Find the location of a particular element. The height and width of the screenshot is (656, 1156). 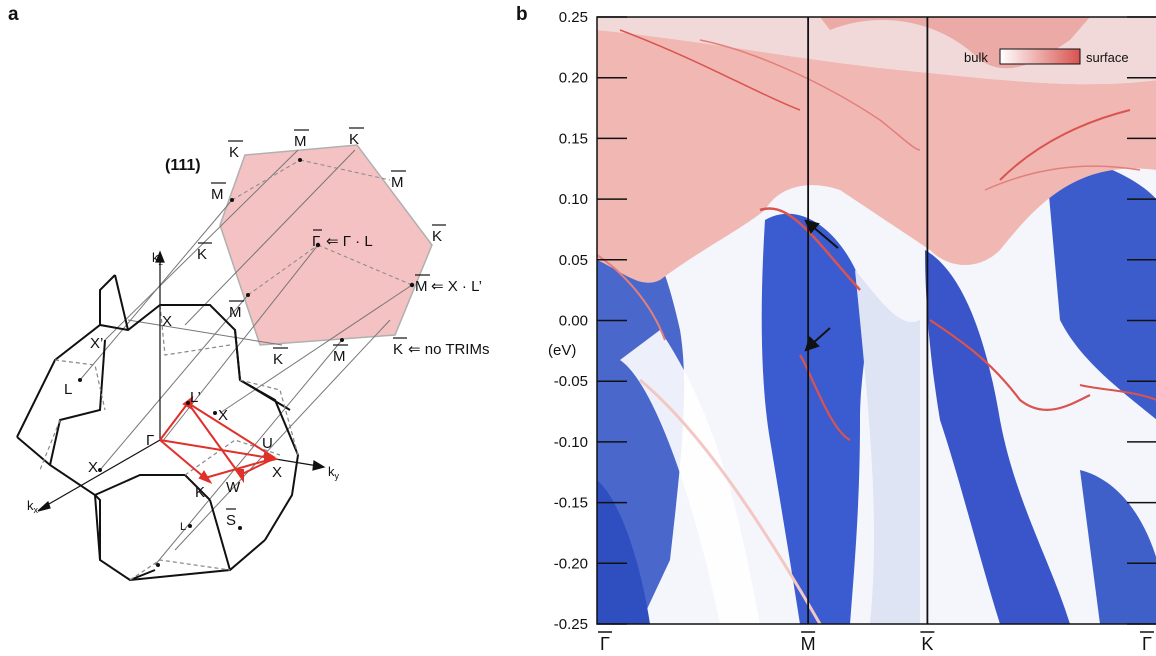

y-tick-label: 0.00 is located at coordinates (573, 321).